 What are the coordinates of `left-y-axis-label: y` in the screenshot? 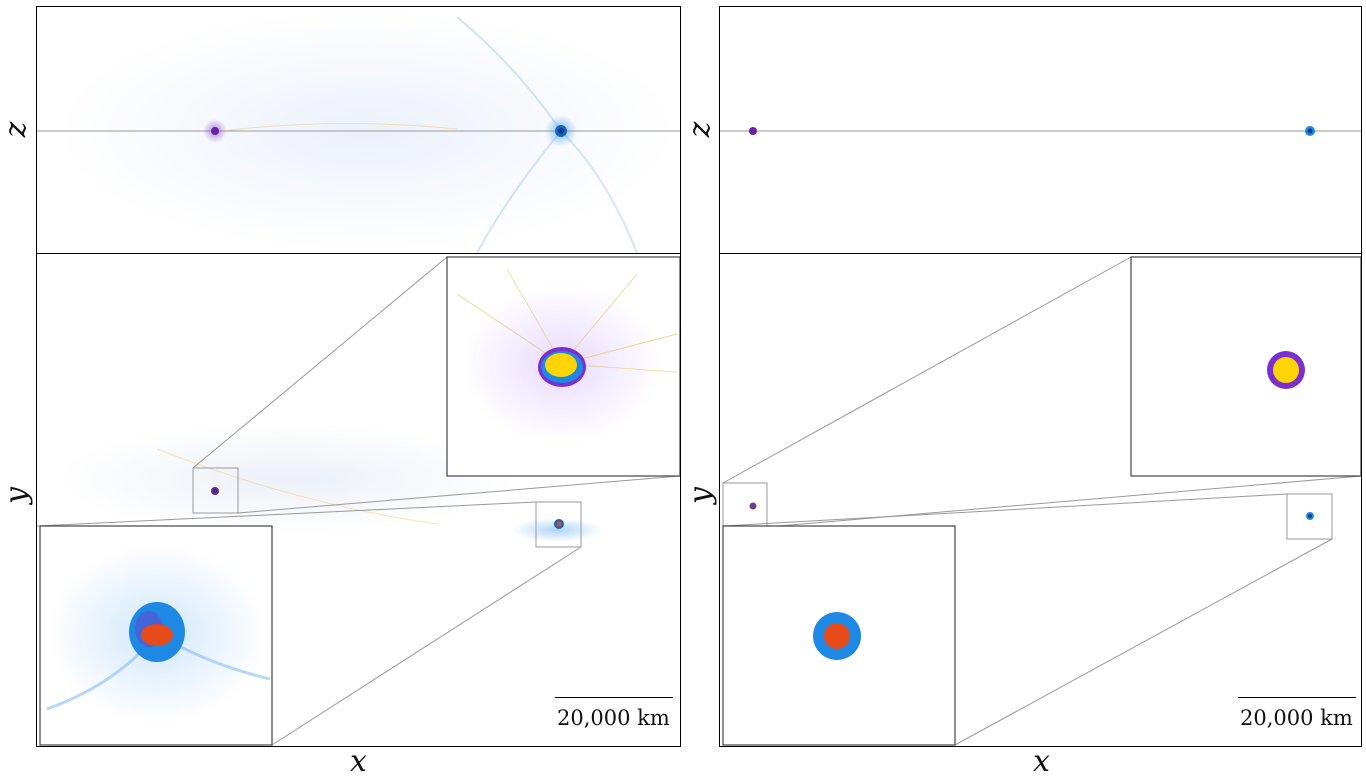 It's located at (17, 495).